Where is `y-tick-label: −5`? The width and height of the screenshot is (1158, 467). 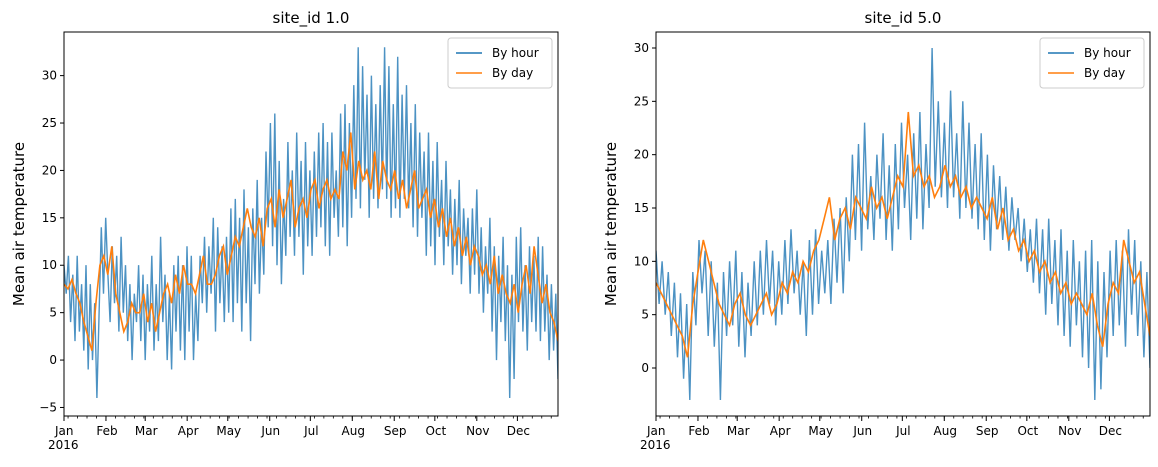 y-tick-label: −5 is located at coordinates (48, 407).